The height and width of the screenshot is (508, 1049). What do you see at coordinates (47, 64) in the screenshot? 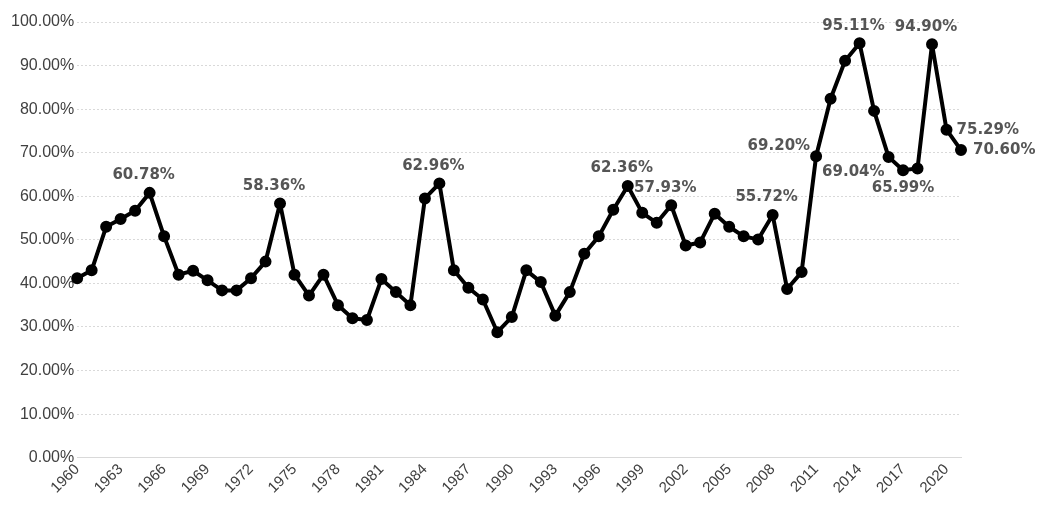
I see `y-tick-label: 90.00%` at bounding box center [47, 64].